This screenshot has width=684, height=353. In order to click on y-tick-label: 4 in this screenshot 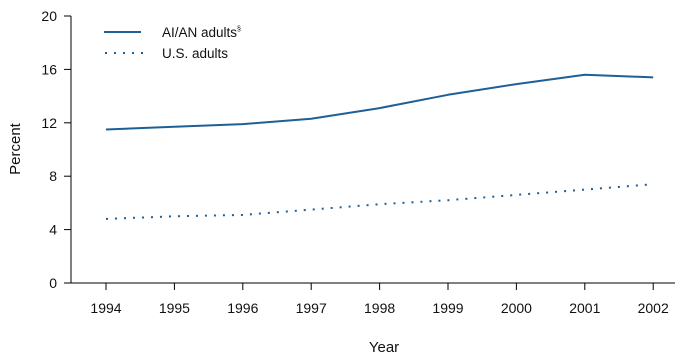, I will do `click(53, 230)`.